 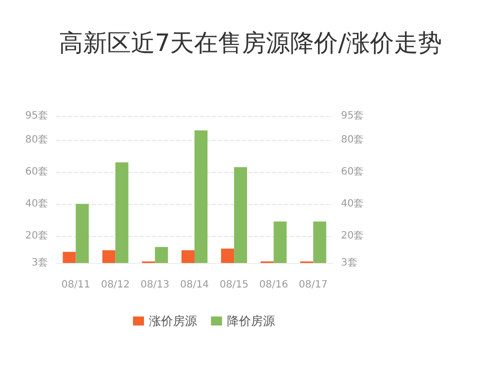 What do you see at coordinates (75, 285) in the screenshot?
I see `x-tick-label: 08/11` at bounding box center [75, 285].